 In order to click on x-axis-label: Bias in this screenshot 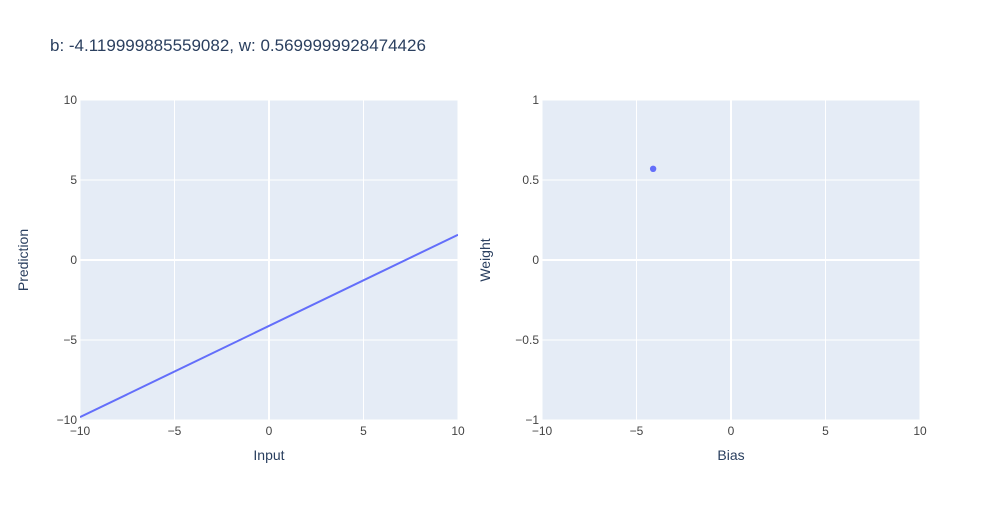, I will do `click(730, 455)`.